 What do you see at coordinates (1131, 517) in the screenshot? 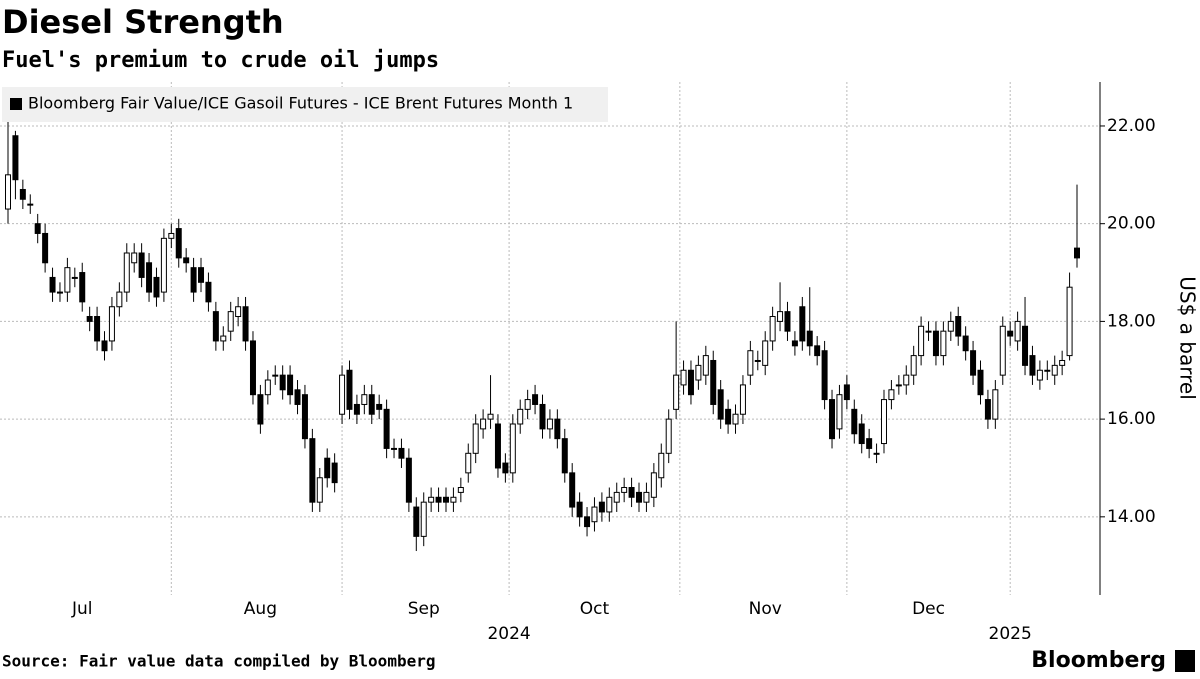
I see `y-tick-label: 14.00` at bounding box center [1131, 517].